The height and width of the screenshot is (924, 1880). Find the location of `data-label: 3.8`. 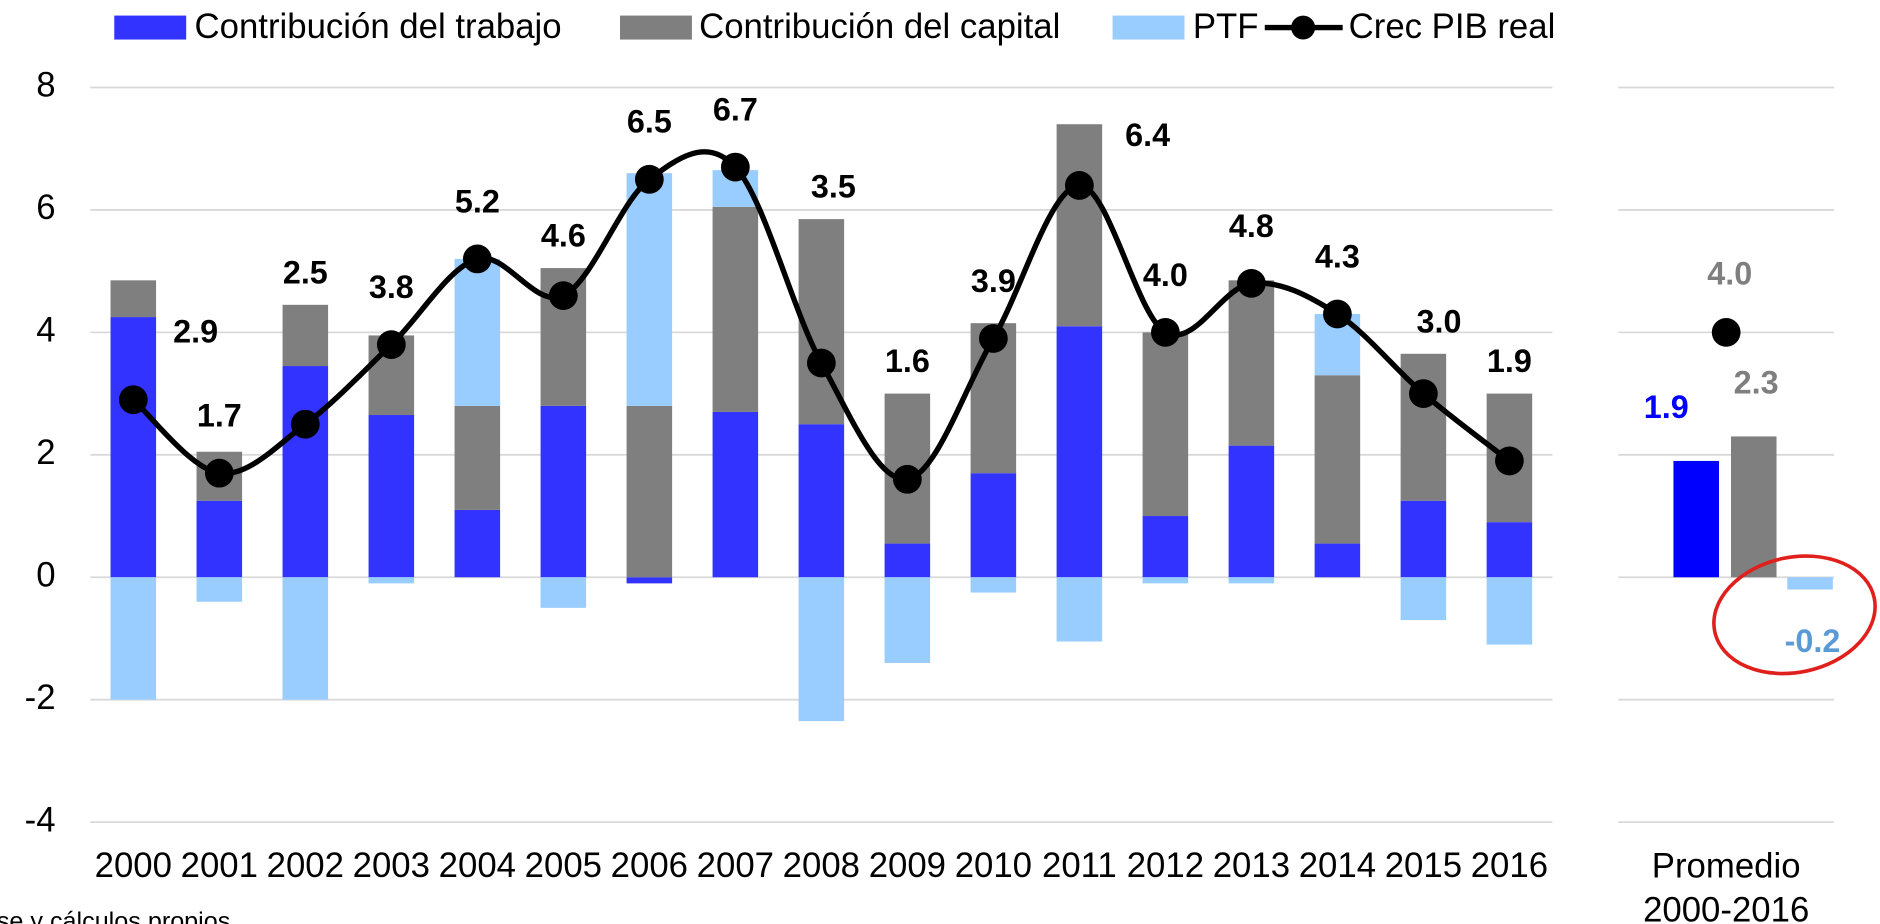

data-label: 3.8 is located at coordinates (391, 287).